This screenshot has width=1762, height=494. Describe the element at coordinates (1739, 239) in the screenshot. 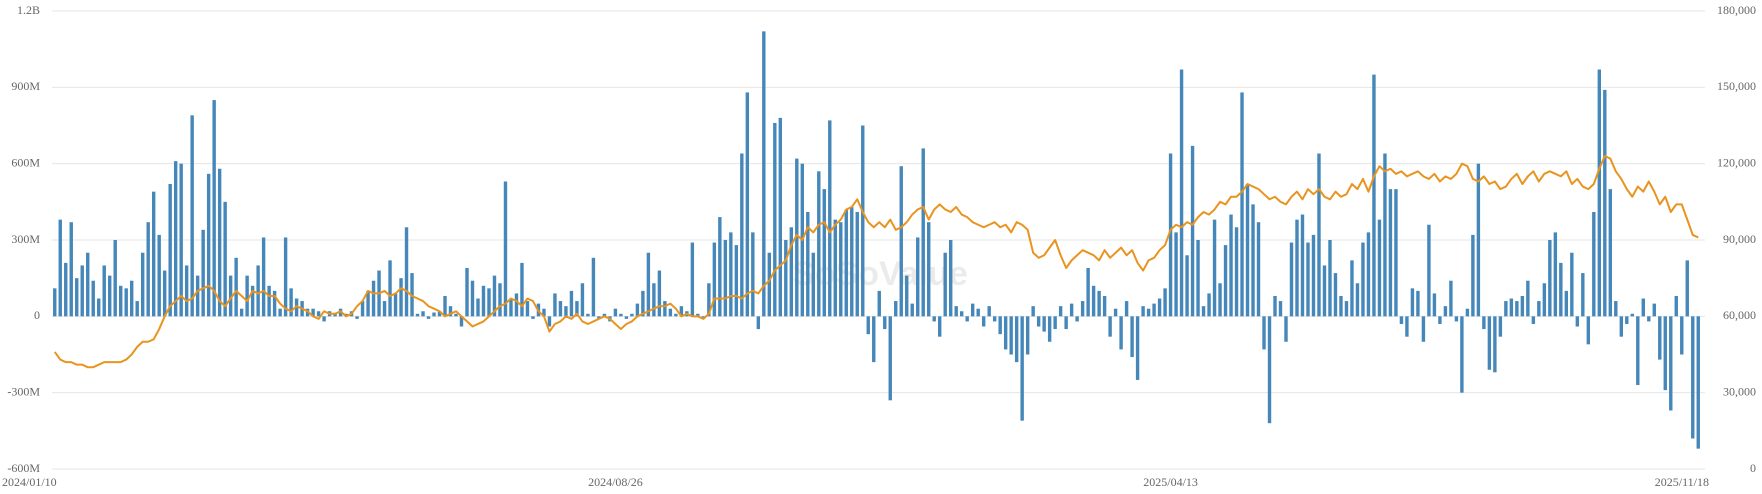

I see `y2-tick-label: 90,000` at that location.